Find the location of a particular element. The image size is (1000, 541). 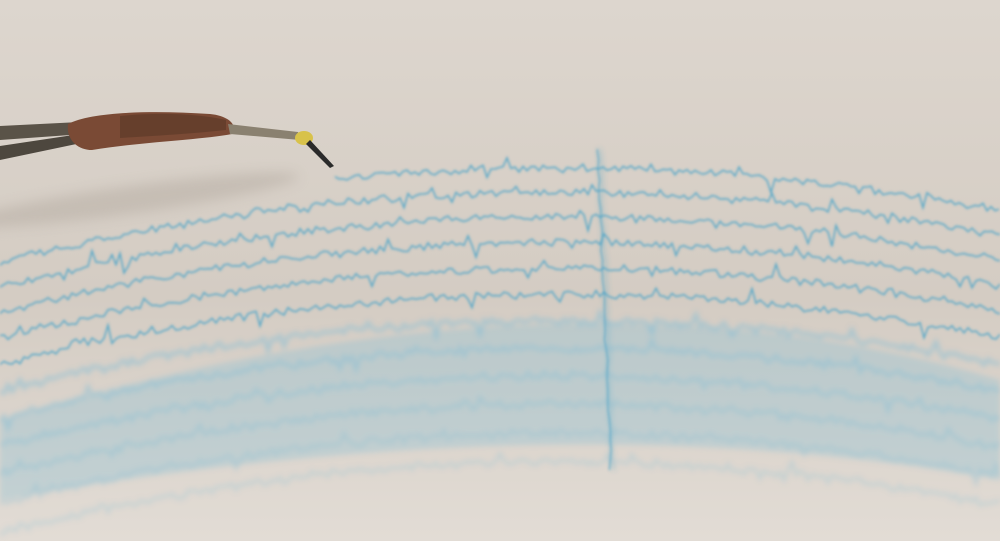

time-mark is located at coordinates (604, 310).